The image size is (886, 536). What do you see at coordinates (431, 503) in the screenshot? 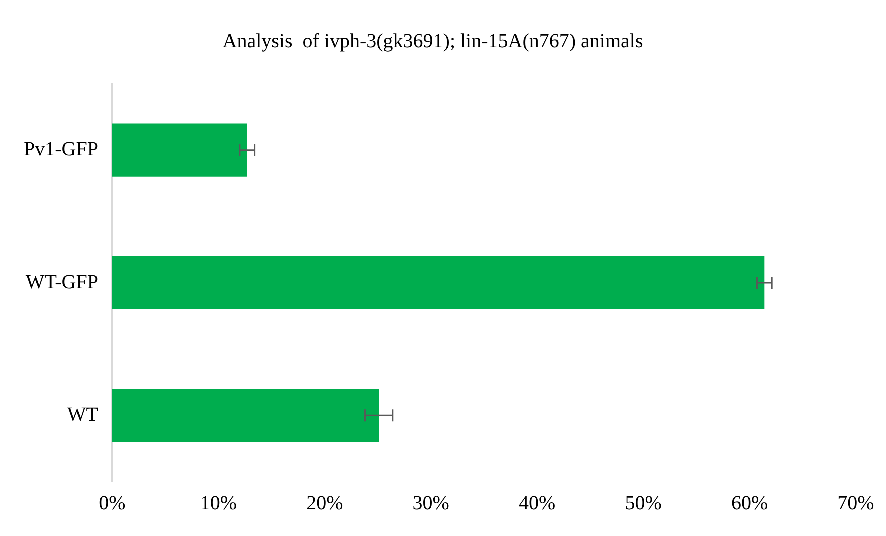
I see `x-tick-label: 30%` at bounding box center [431, 503].